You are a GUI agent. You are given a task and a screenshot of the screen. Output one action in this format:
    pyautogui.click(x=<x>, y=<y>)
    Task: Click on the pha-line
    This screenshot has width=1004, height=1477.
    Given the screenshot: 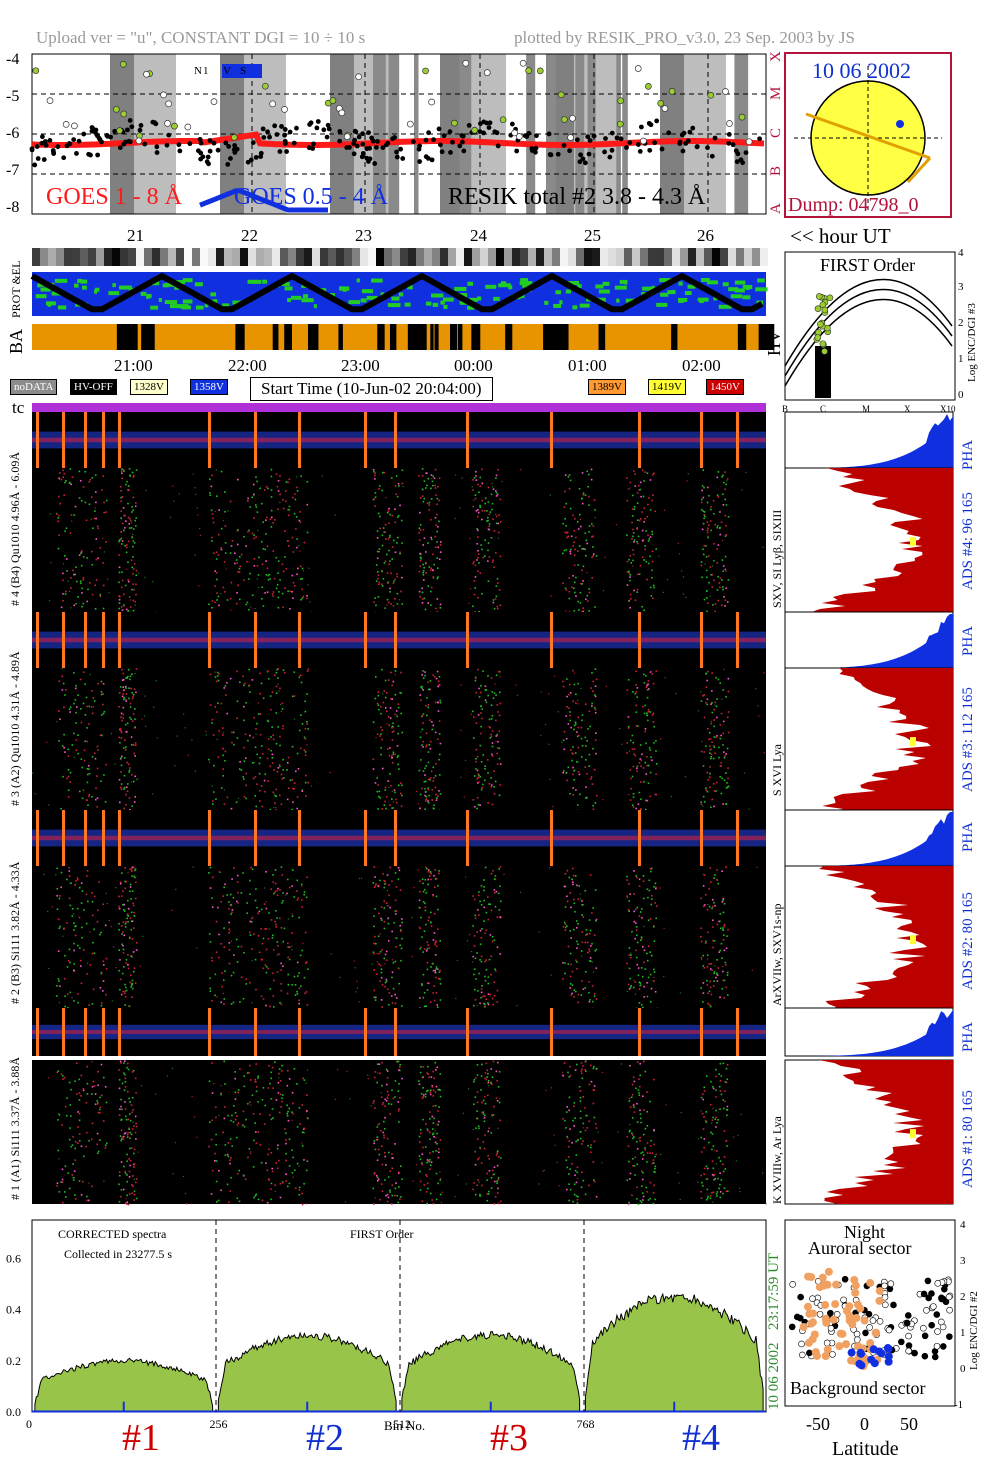 What is the action you would take?
    pyautogui.click(x=399, y=640)
    